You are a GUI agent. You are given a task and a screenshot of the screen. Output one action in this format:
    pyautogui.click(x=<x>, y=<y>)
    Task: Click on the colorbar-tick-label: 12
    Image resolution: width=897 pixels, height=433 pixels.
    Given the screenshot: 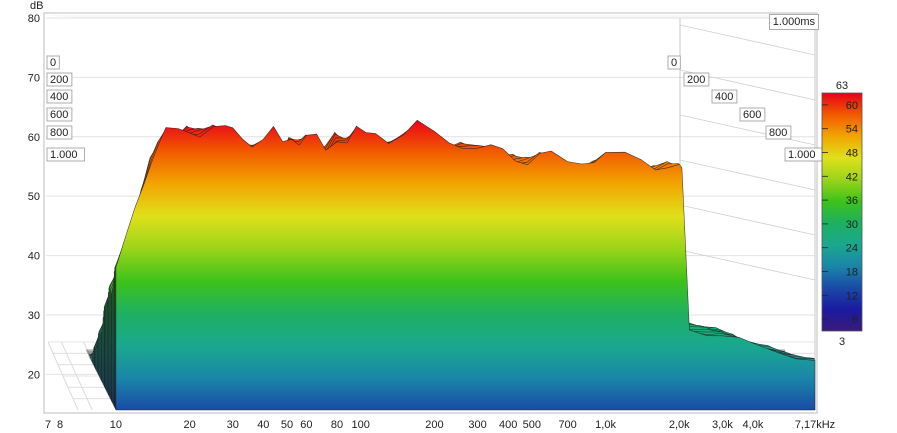 What is the action you would take?
    pyautogui.click(x=852, y=296)
    